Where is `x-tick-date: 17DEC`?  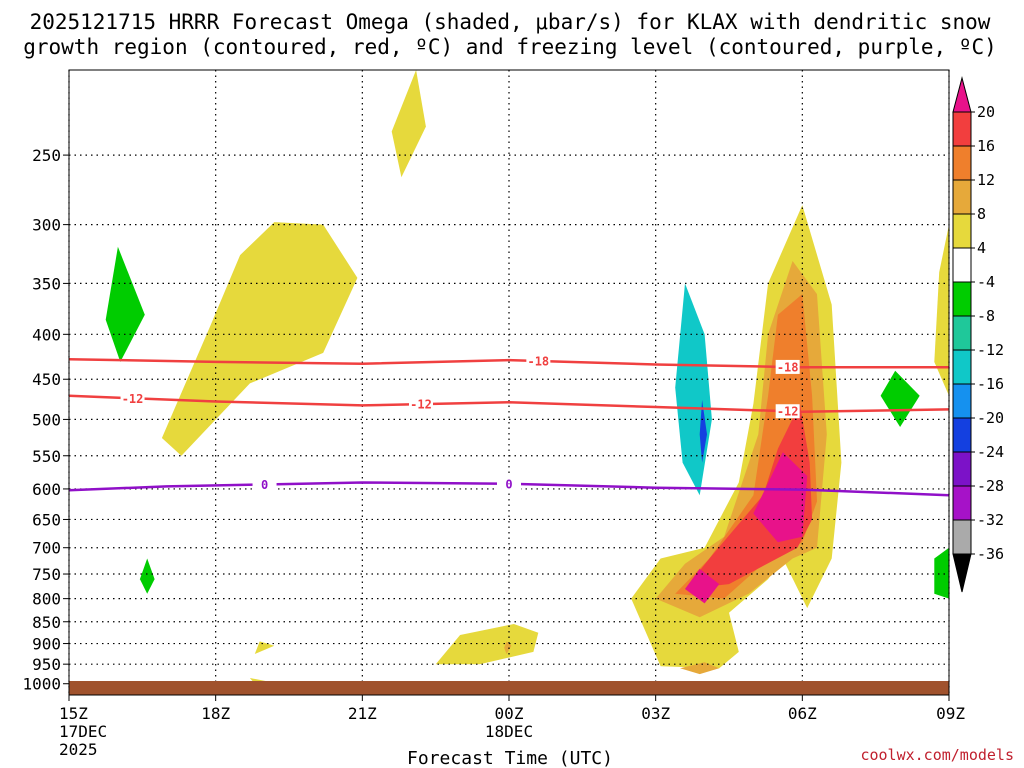
x-tick-date: 17DEC is located at coordinates (83, 731).